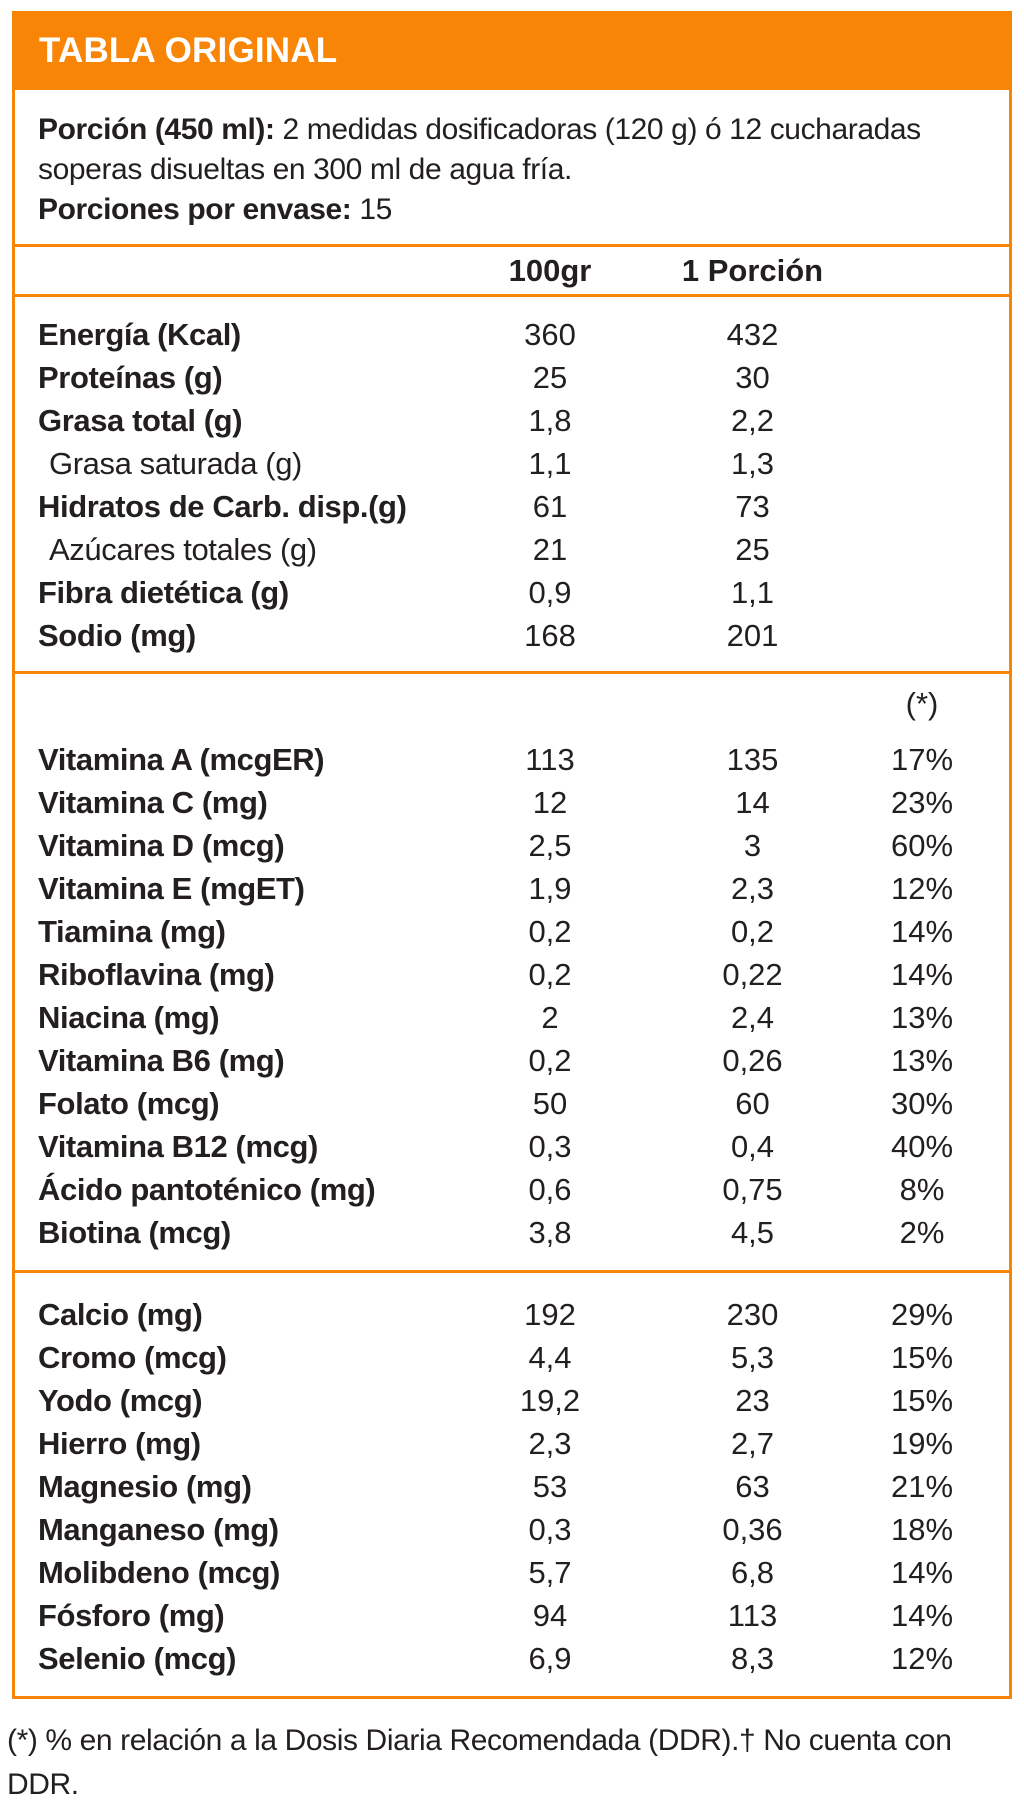 This screenshot has width=1024, height=1815. I want to click on value-per-100g: 0,9, so click(550, 592).